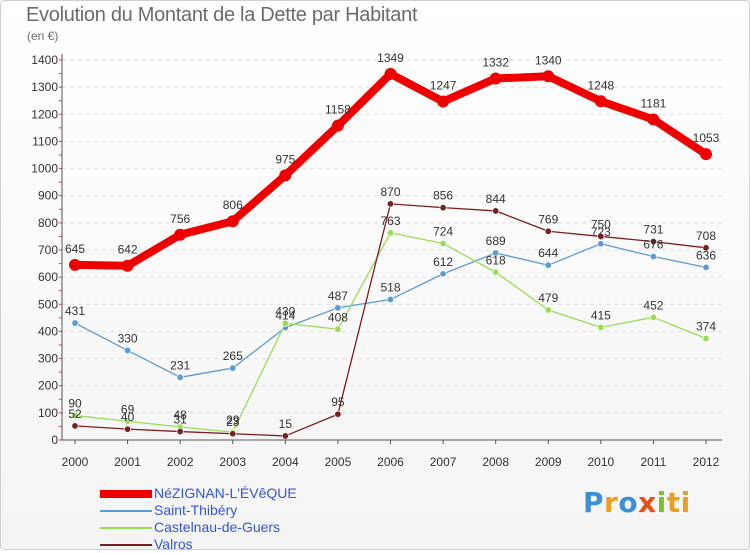 The width and height of the screenshot is (750, 553). What do you see at coordinates (233, 205) in the screenshot?
I see `data-label: 806` at bounding box center [233, 205].